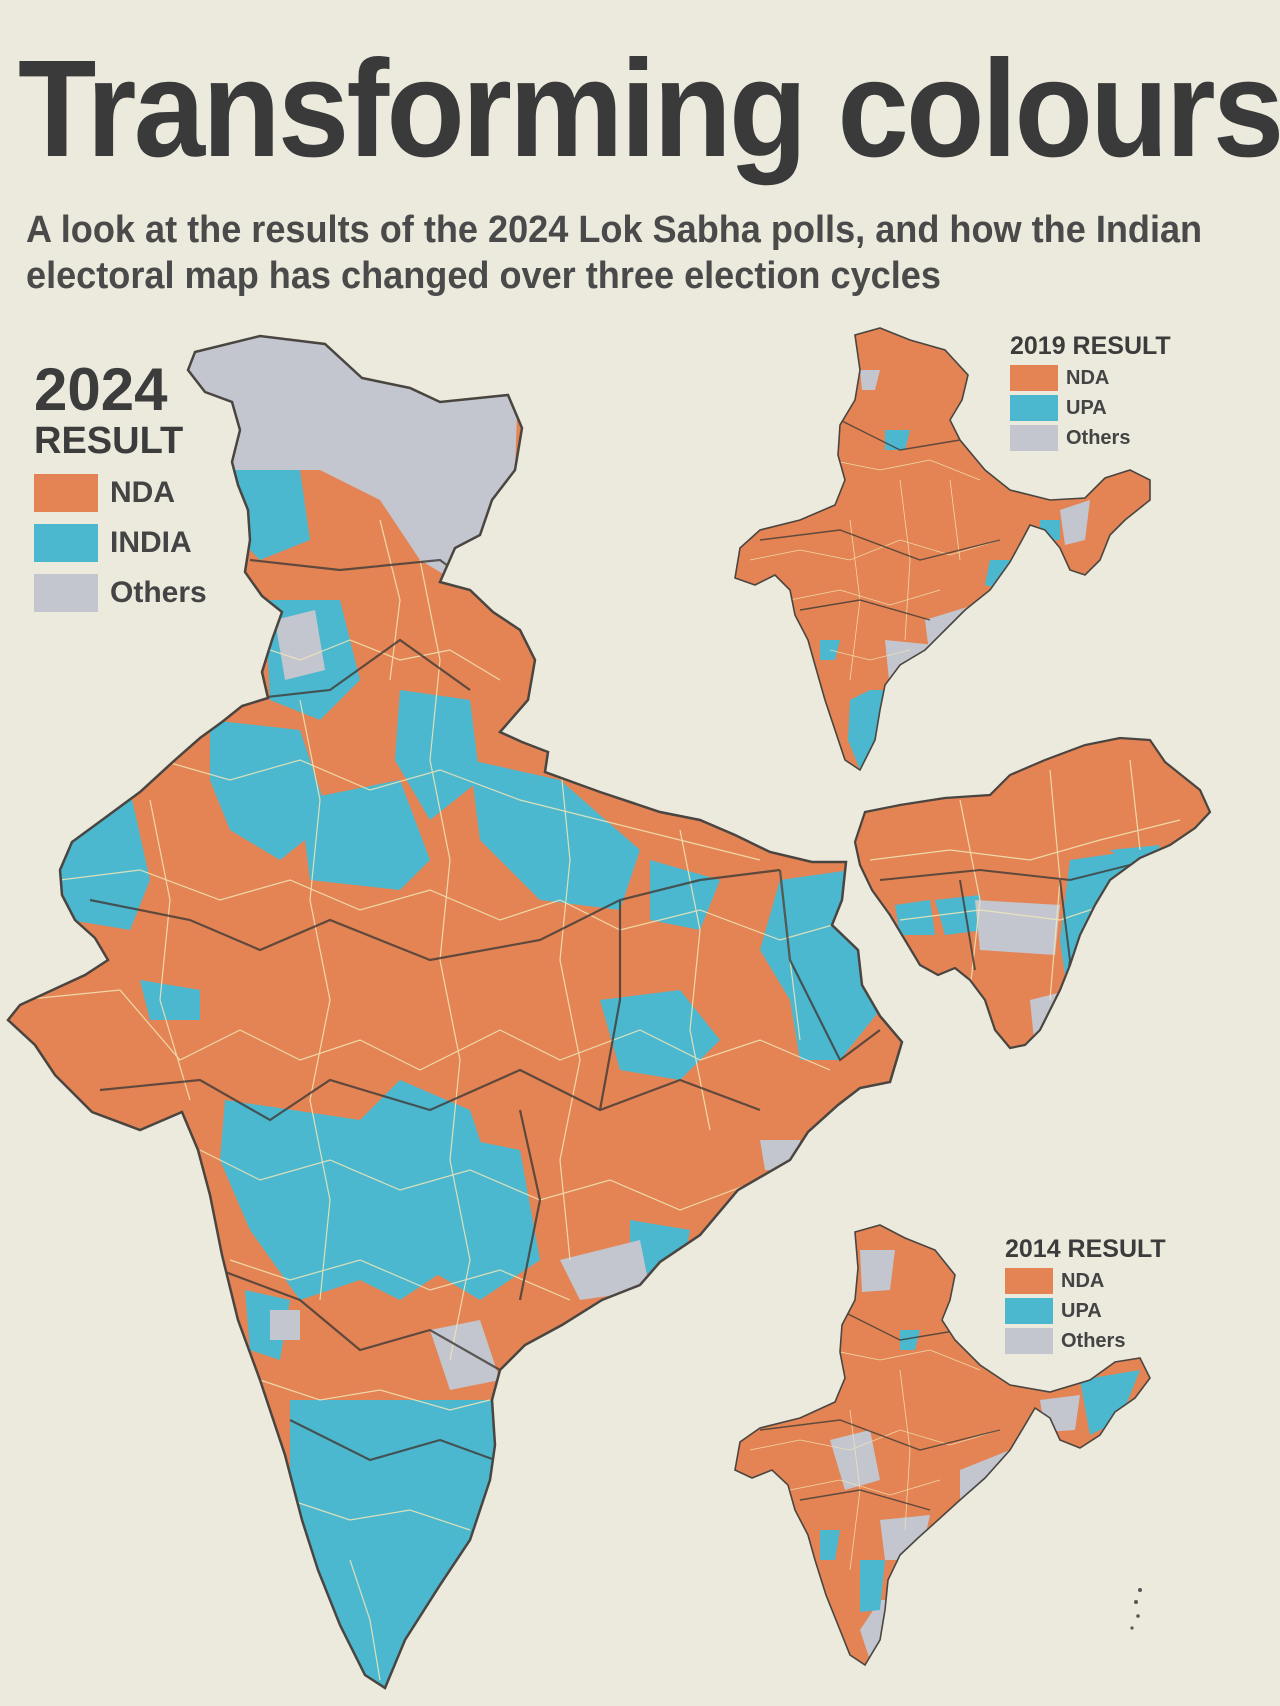 This screenshot has height=1706, width=1280. What do you see at coordinates (649, 109) in the screenshot?
I see `page-title: Transforming colours` at bounding box center [649, 109].